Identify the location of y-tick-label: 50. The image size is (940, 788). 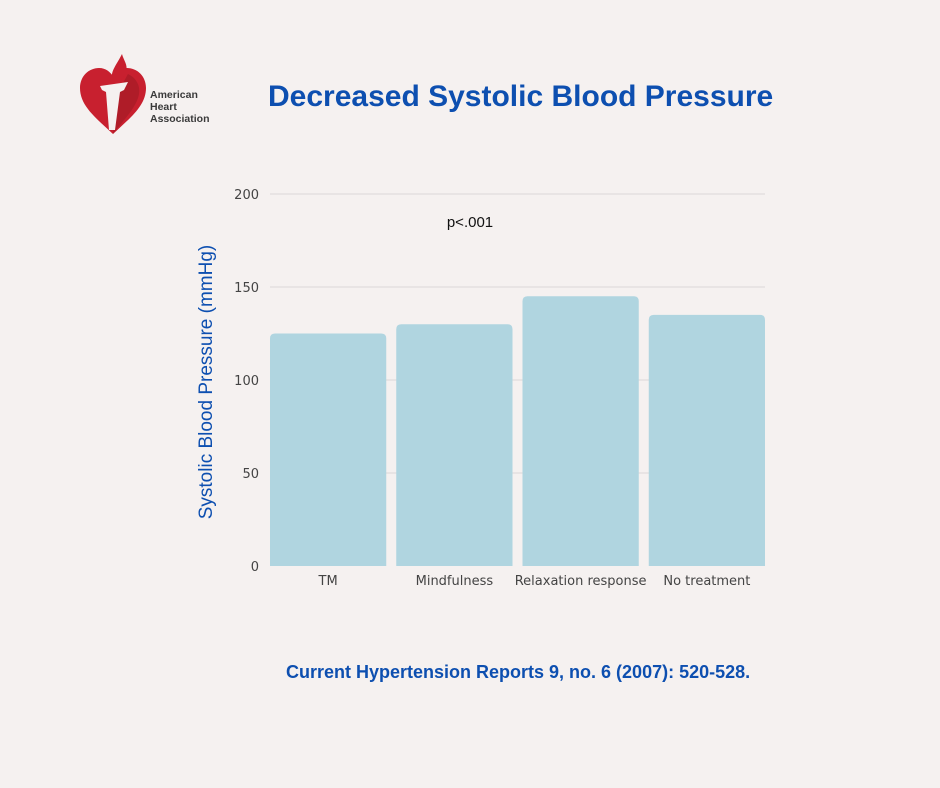
(250, 474).